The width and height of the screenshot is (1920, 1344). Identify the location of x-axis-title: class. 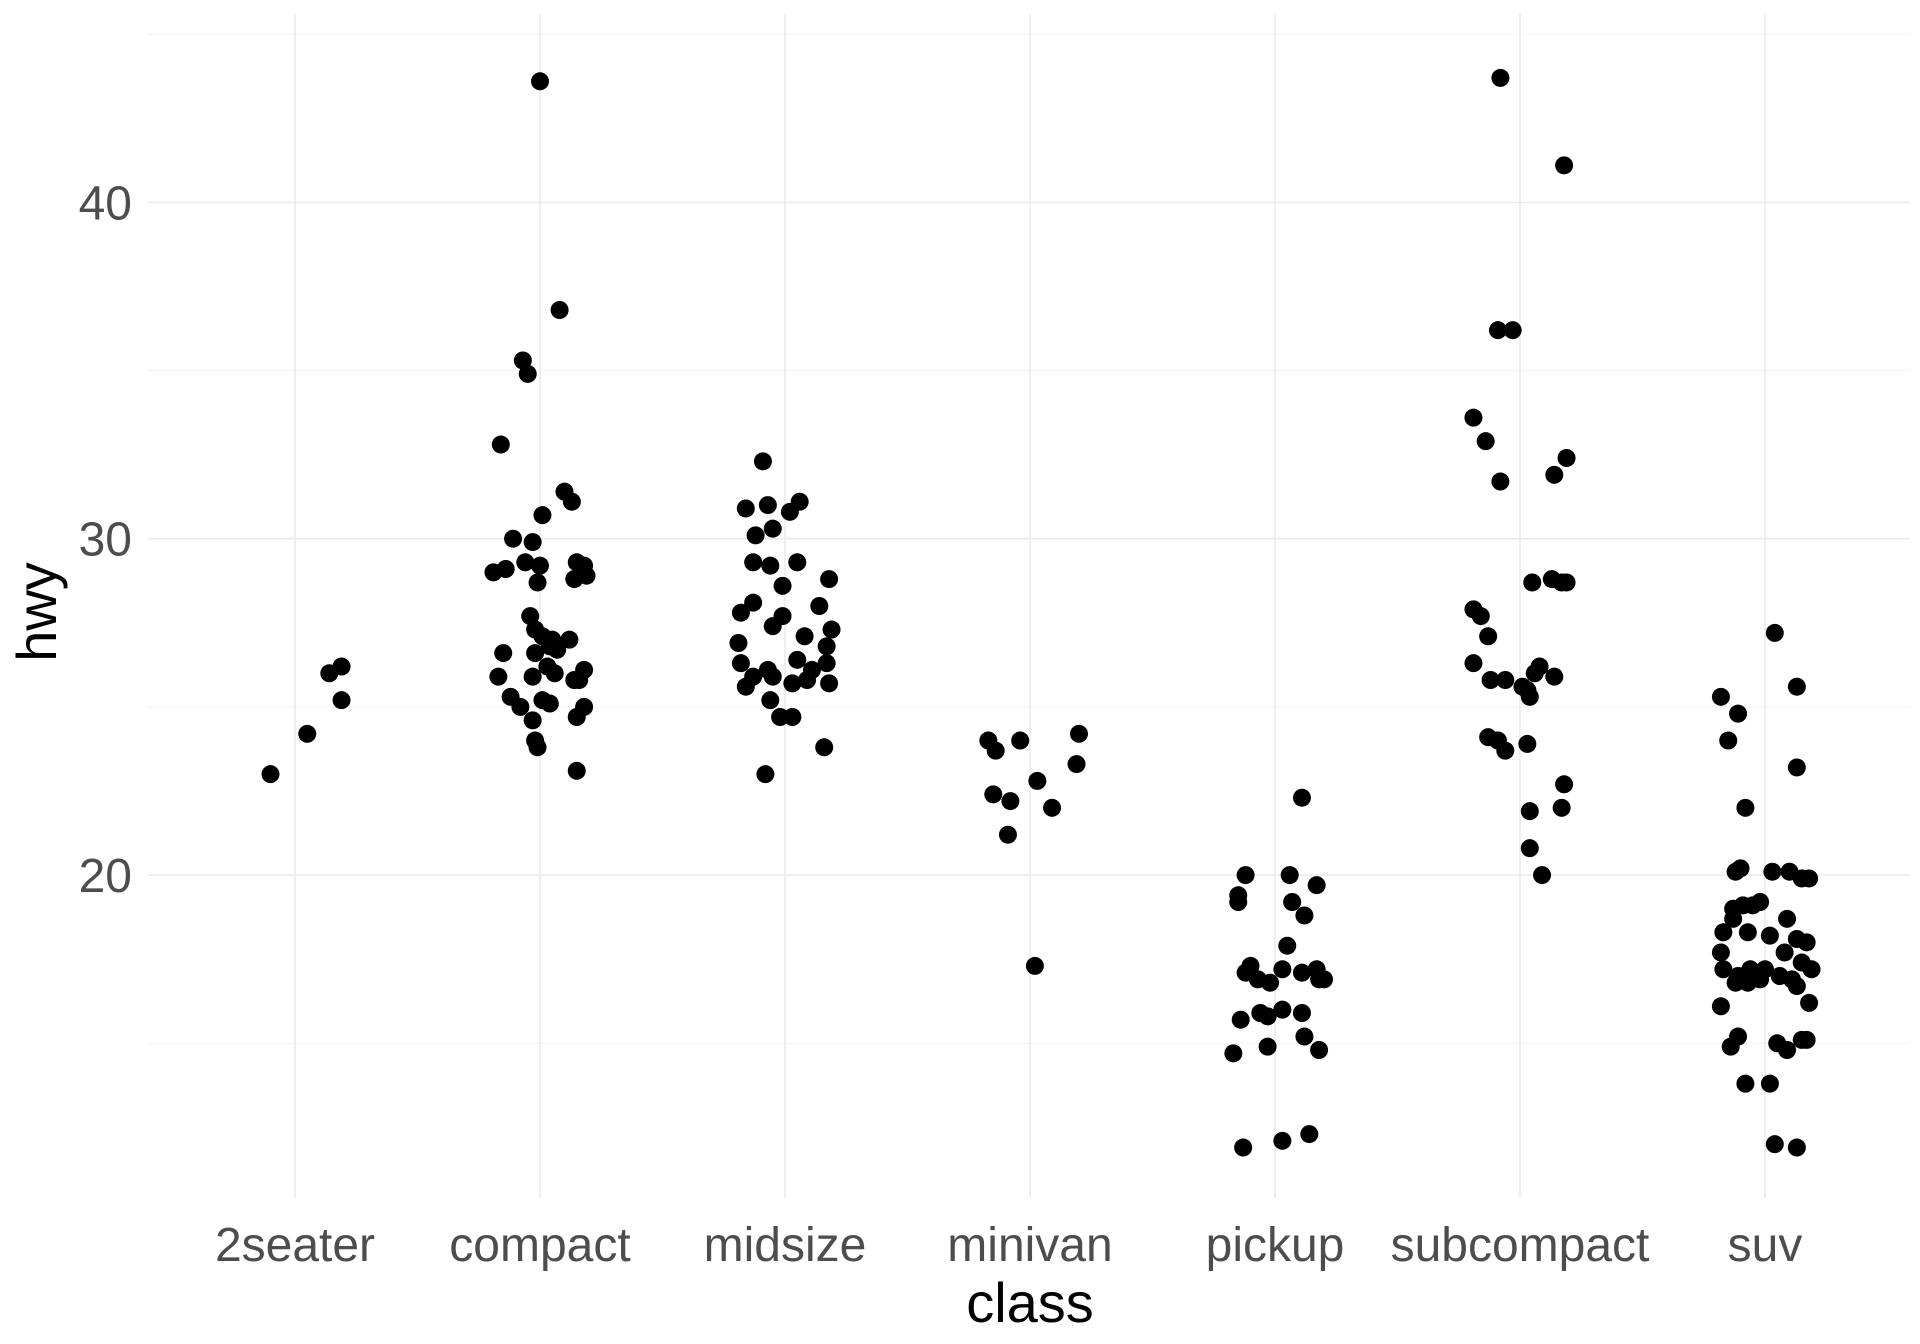
(1030, 1302).